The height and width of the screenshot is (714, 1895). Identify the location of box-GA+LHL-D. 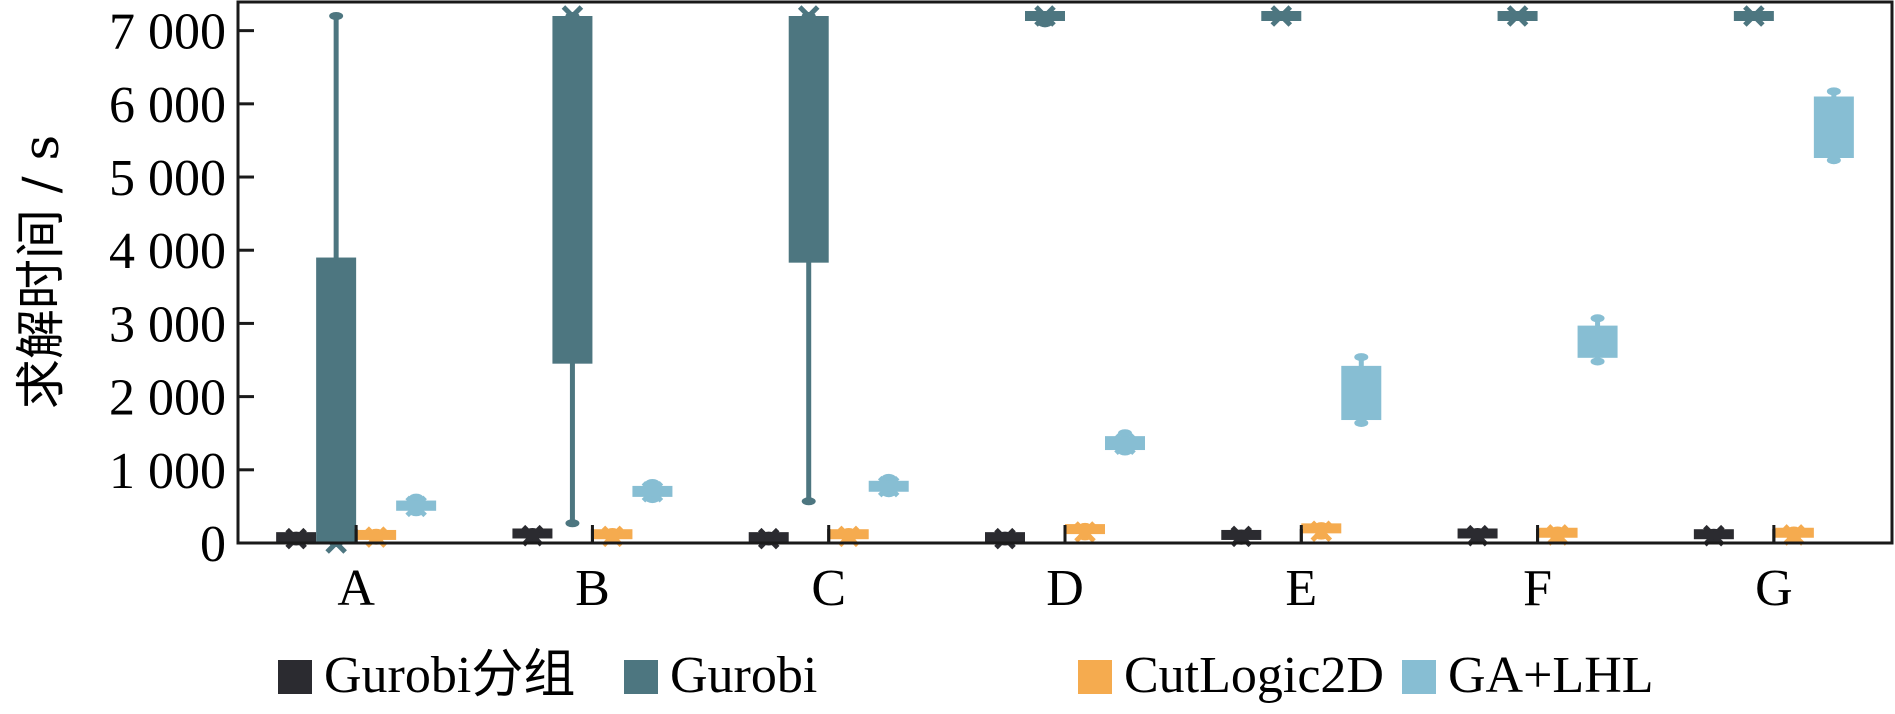
(1125, 442).